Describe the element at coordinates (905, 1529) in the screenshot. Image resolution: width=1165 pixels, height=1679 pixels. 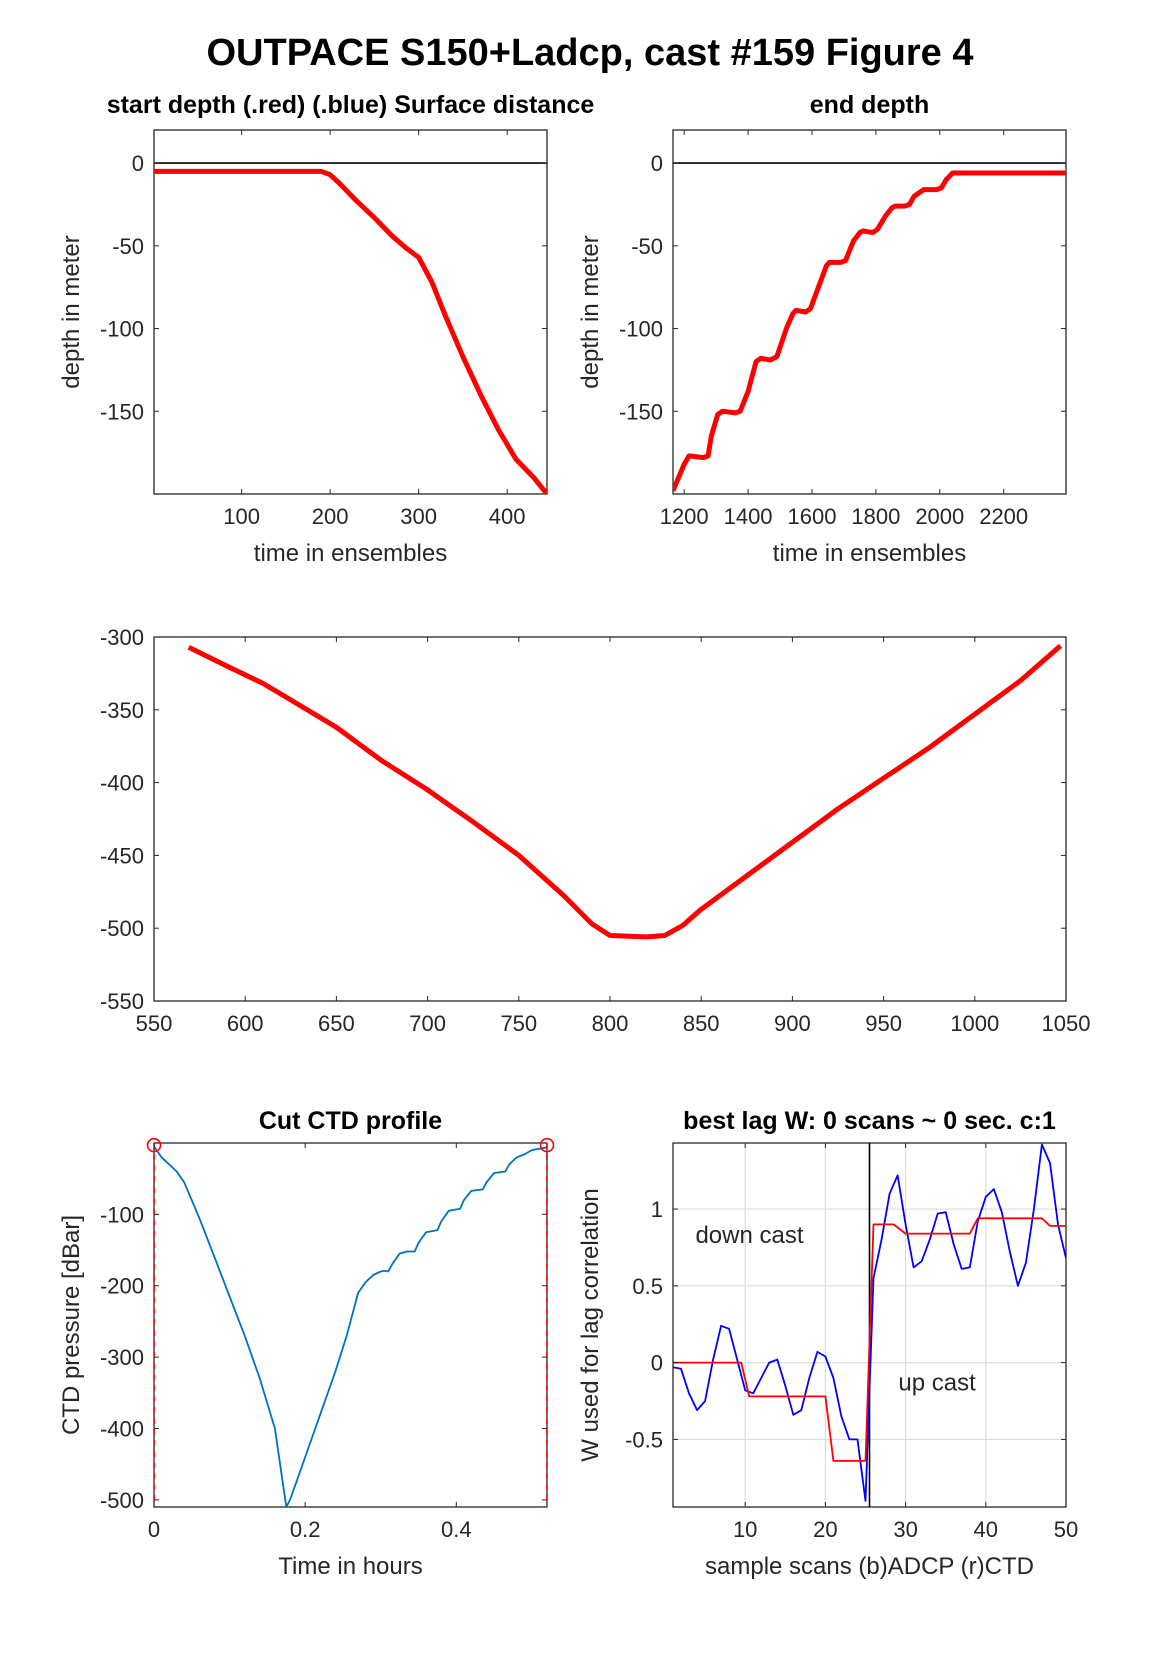
I see `x-tick-label: 30` at that location.